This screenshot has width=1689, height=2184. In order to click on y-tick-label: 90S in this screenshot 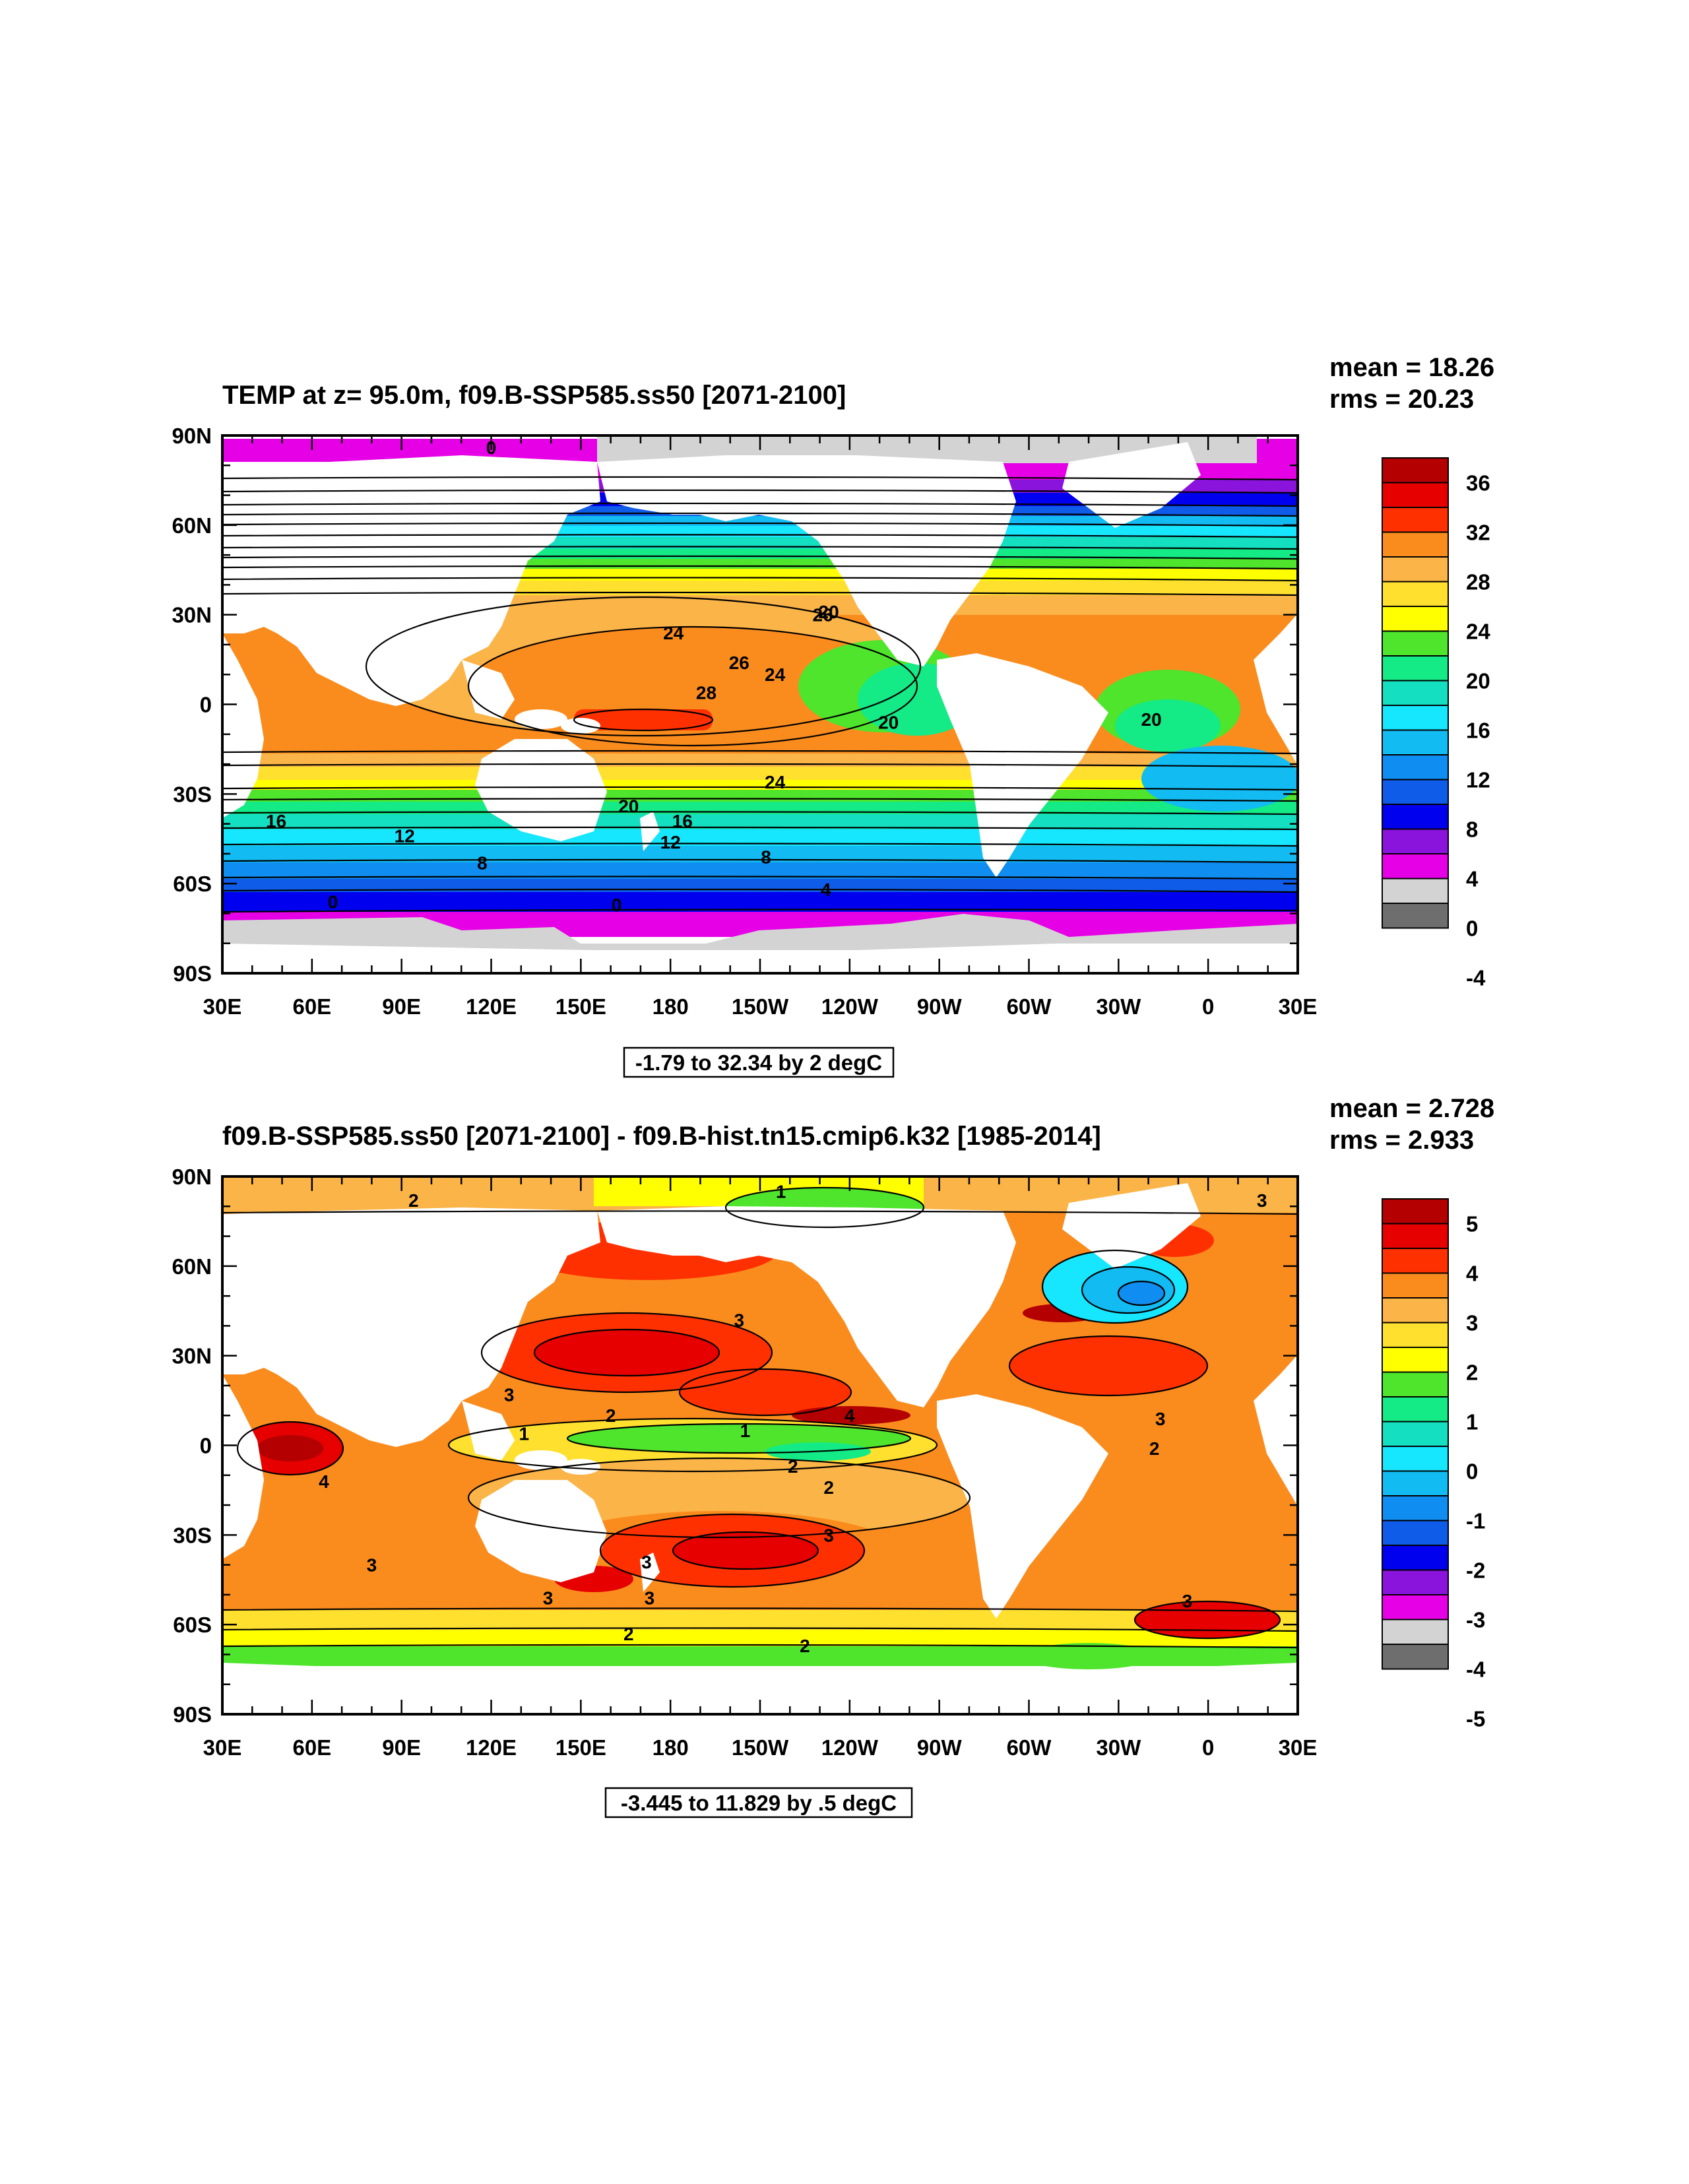, I will do `click(192, 1714)`.